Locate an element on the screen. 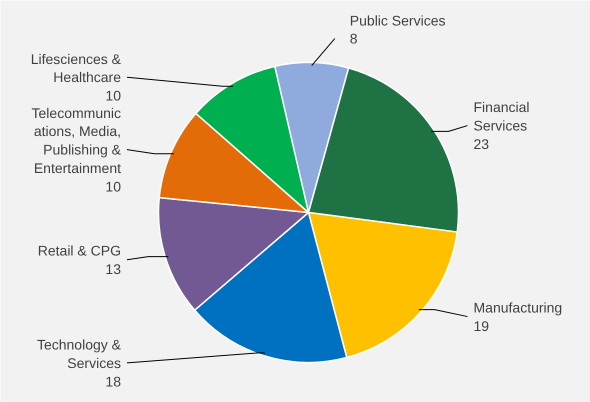  data-label: 8 is located at coordinates (354, 38).